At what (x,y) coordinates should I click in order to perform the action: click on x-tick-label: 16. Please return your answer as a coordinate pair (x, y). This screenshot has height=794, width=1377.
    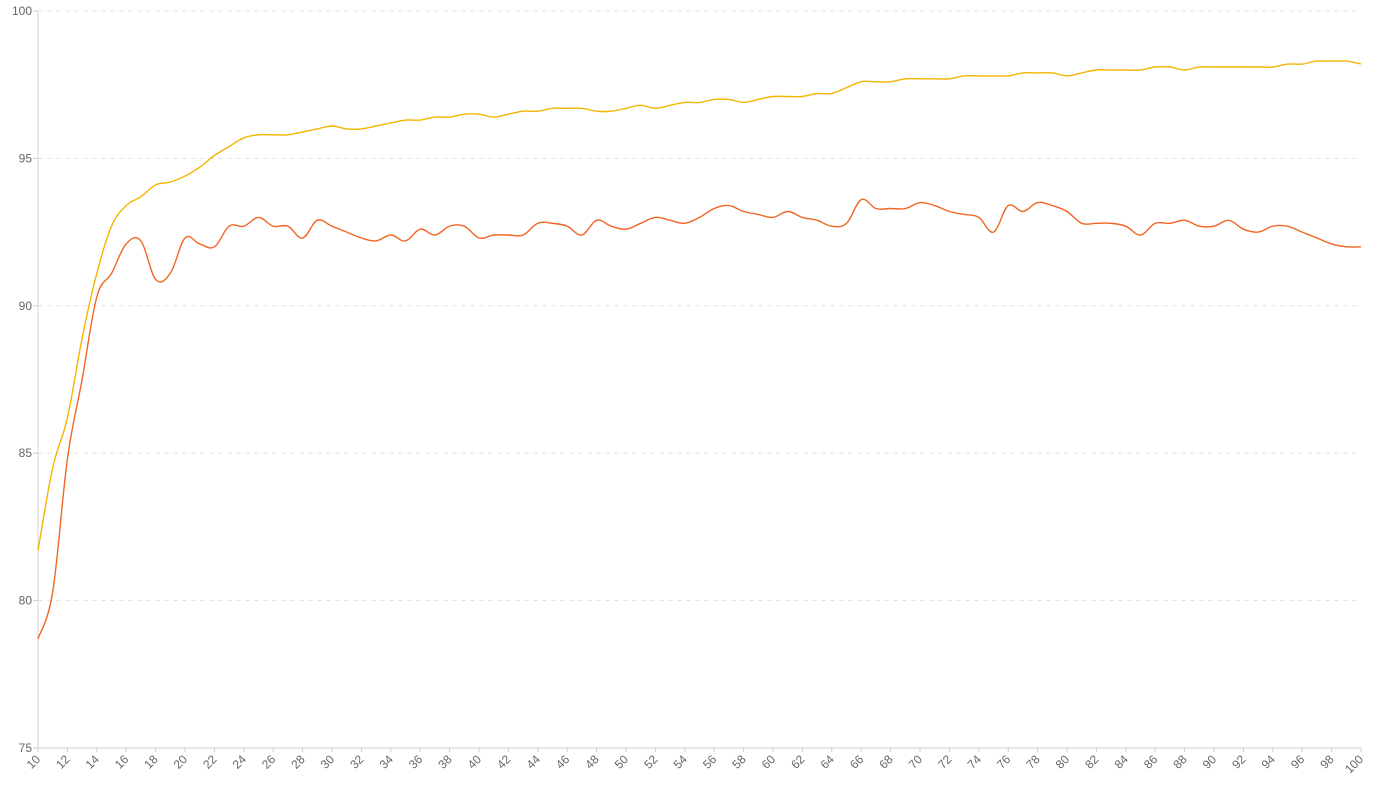
    Looking at the image, I should click on (122, 762).